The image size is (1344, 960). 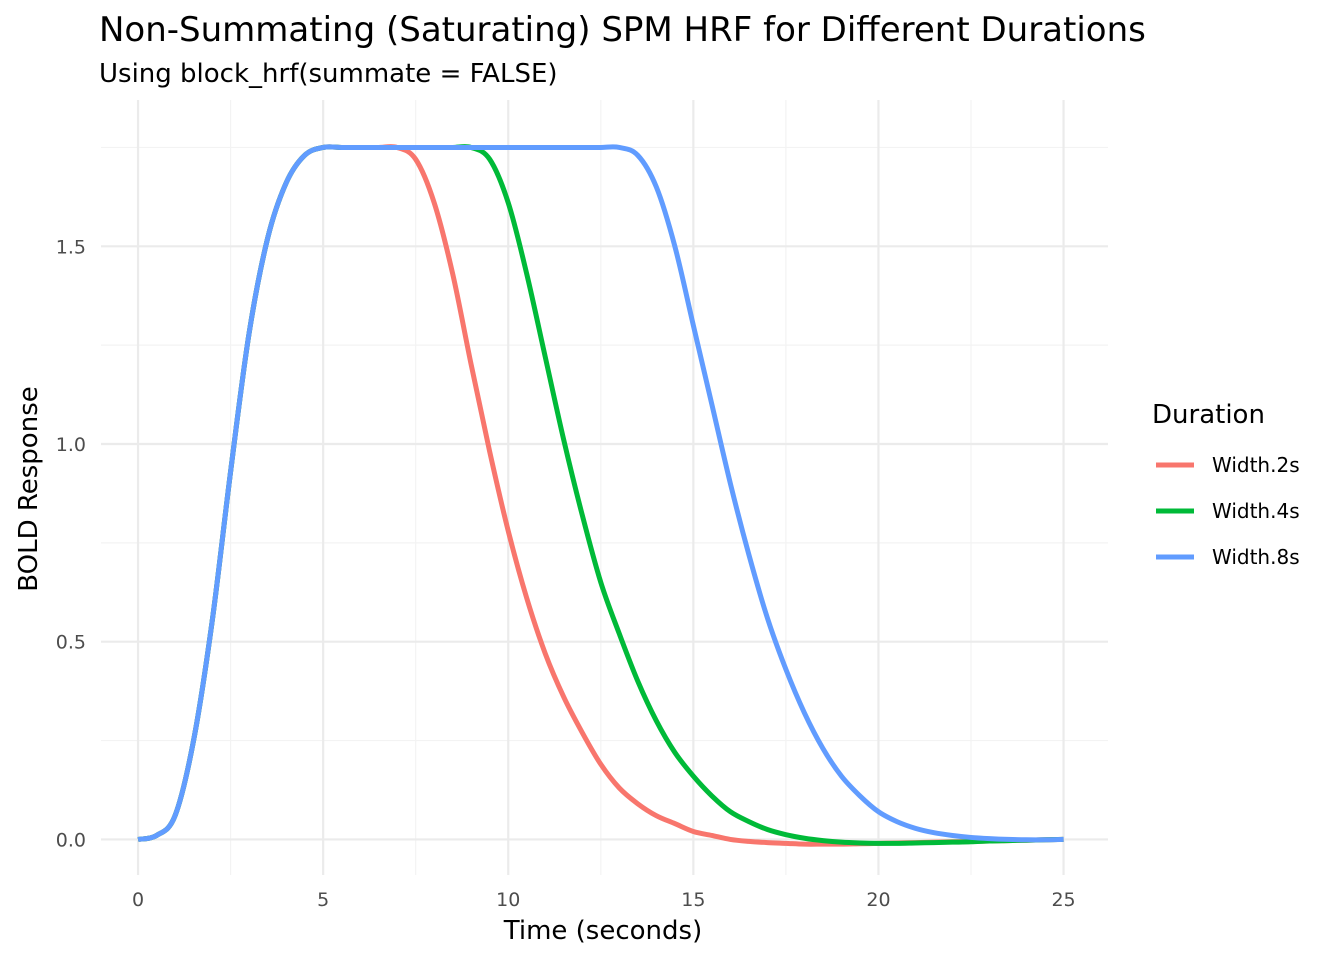 What do you see at coordinates (1256, 511) in the screenshot?
I see `legend-label-width-4s: Width.4s` at bounding box center [1256, 511].